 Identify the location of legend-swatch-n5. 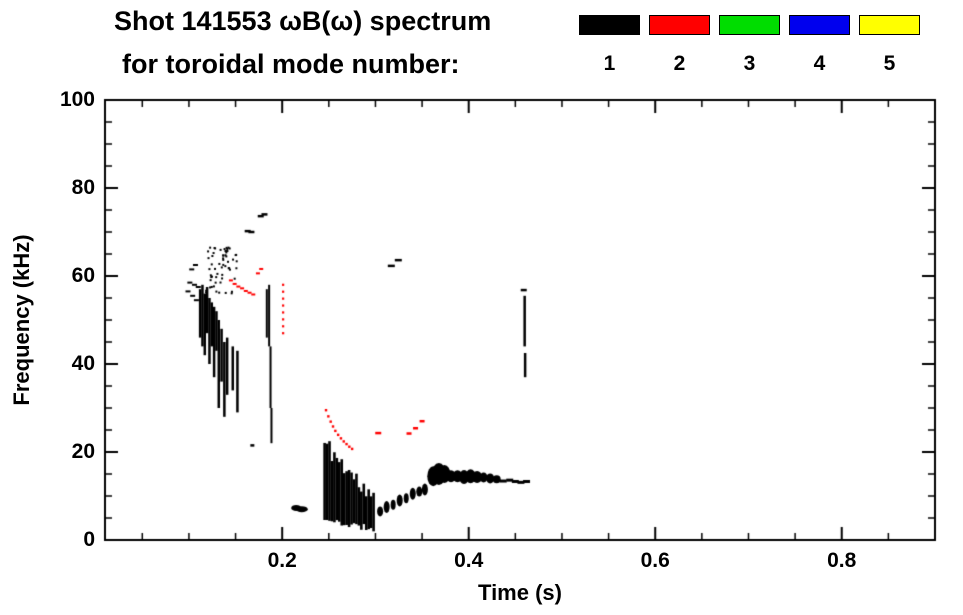
(889, 25).